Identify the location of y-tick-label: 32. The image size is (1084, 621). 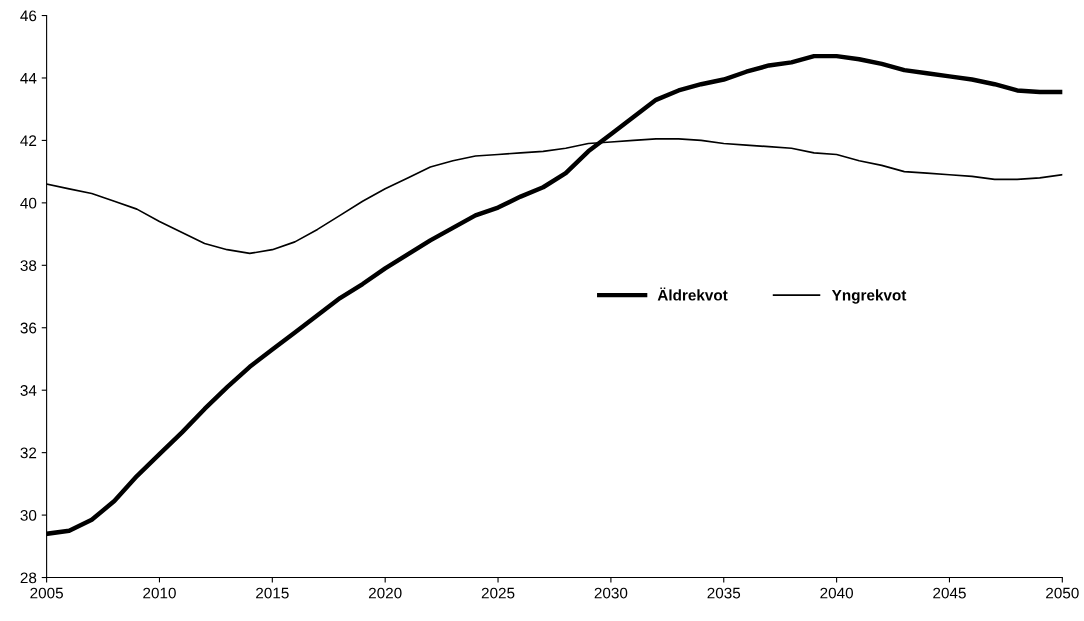
(28, 453).